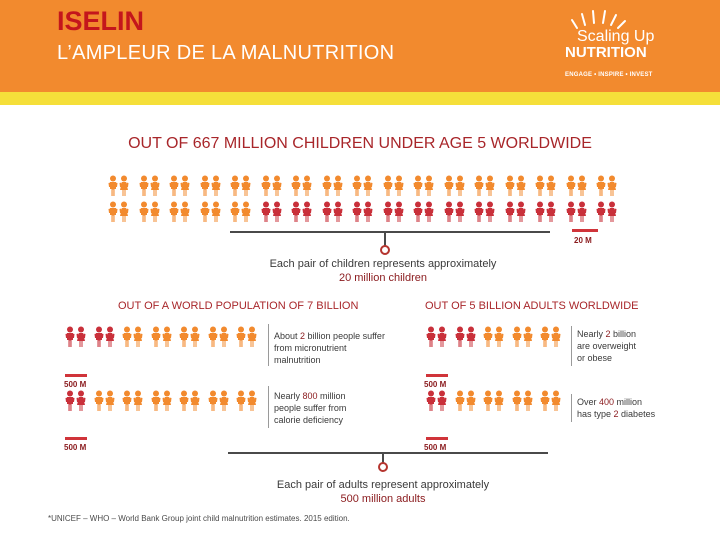  What do you see at coordinates (385, 250) in the screenshot?
I see `children-bracket-dot` at bounding box center [385, 250].